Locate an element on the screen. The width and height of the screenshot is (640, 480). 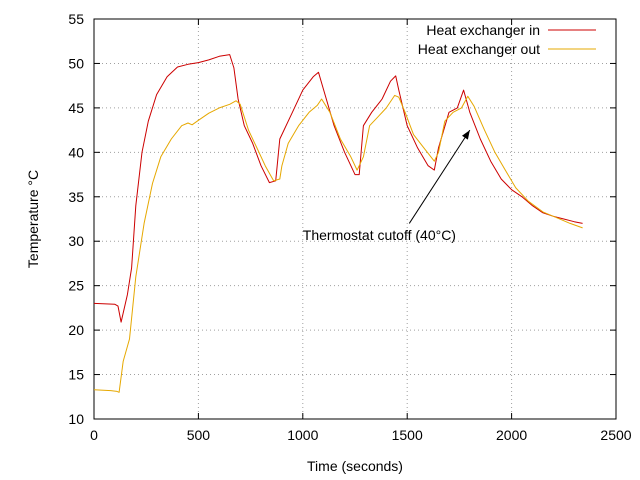
y-tick-label: 25 is located at coordinates (76, 286).